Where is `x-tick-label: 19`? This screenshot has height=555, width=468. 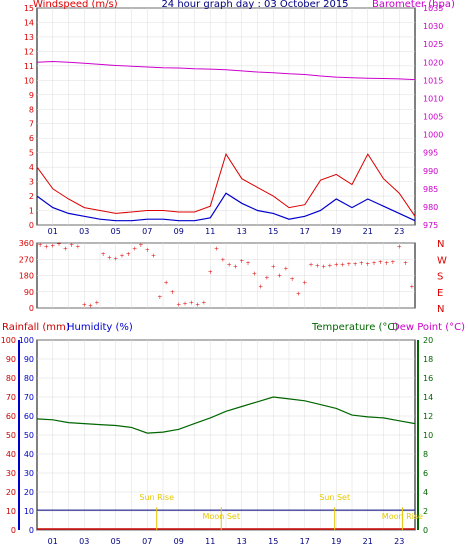
x-tick-label: 19 is located at coordinates (336, 541).